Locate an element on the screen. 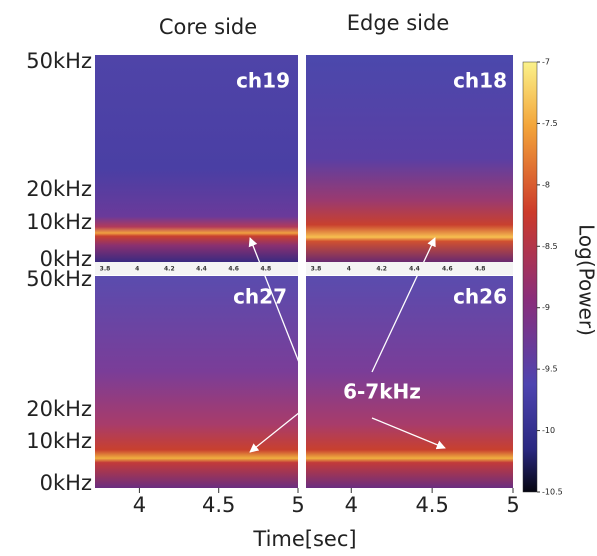 The height and width of the screenshot is (556, 597). colorbar-tick-label: -10.5 is located at coordinates (552, 492).